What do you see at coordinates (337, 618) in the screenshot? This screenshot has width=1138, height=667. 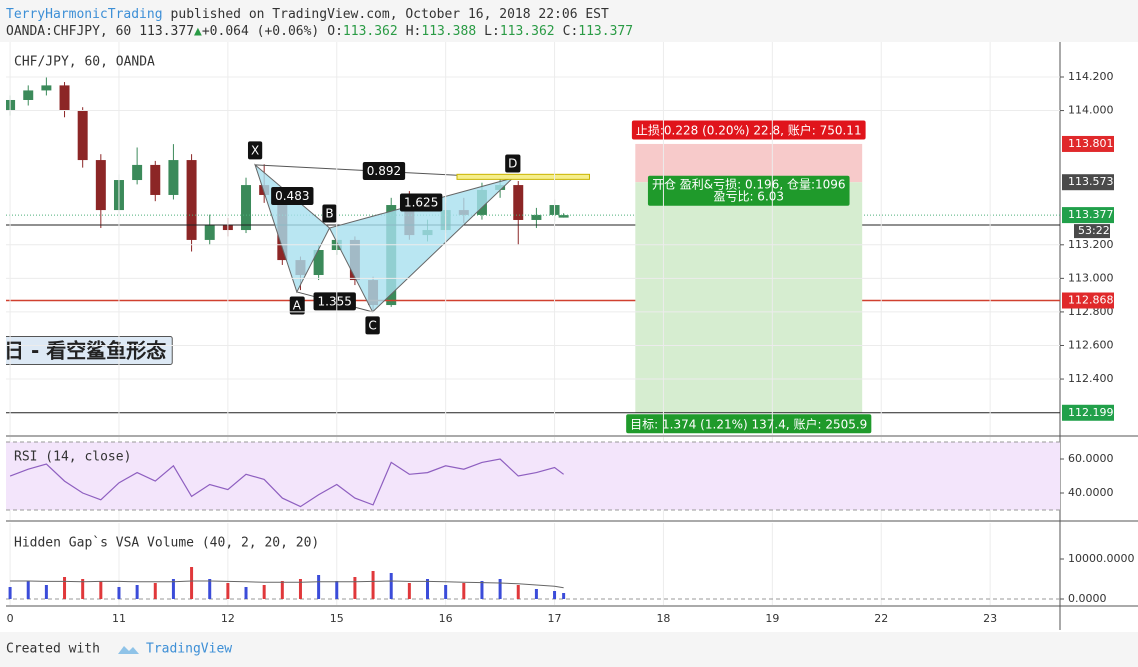 I see `x-tick-label: 15` at bounding box center [337, 618].